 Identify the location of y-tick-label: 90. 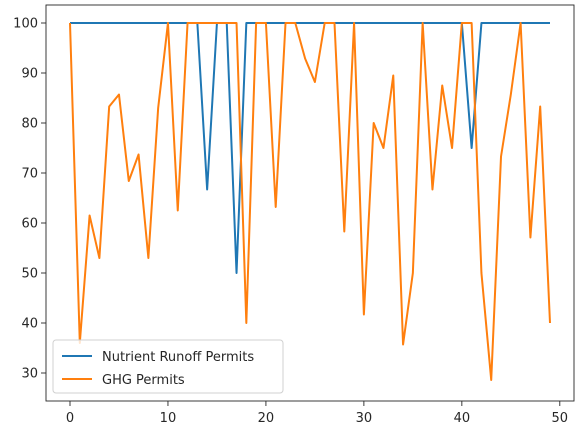
(29, 74).